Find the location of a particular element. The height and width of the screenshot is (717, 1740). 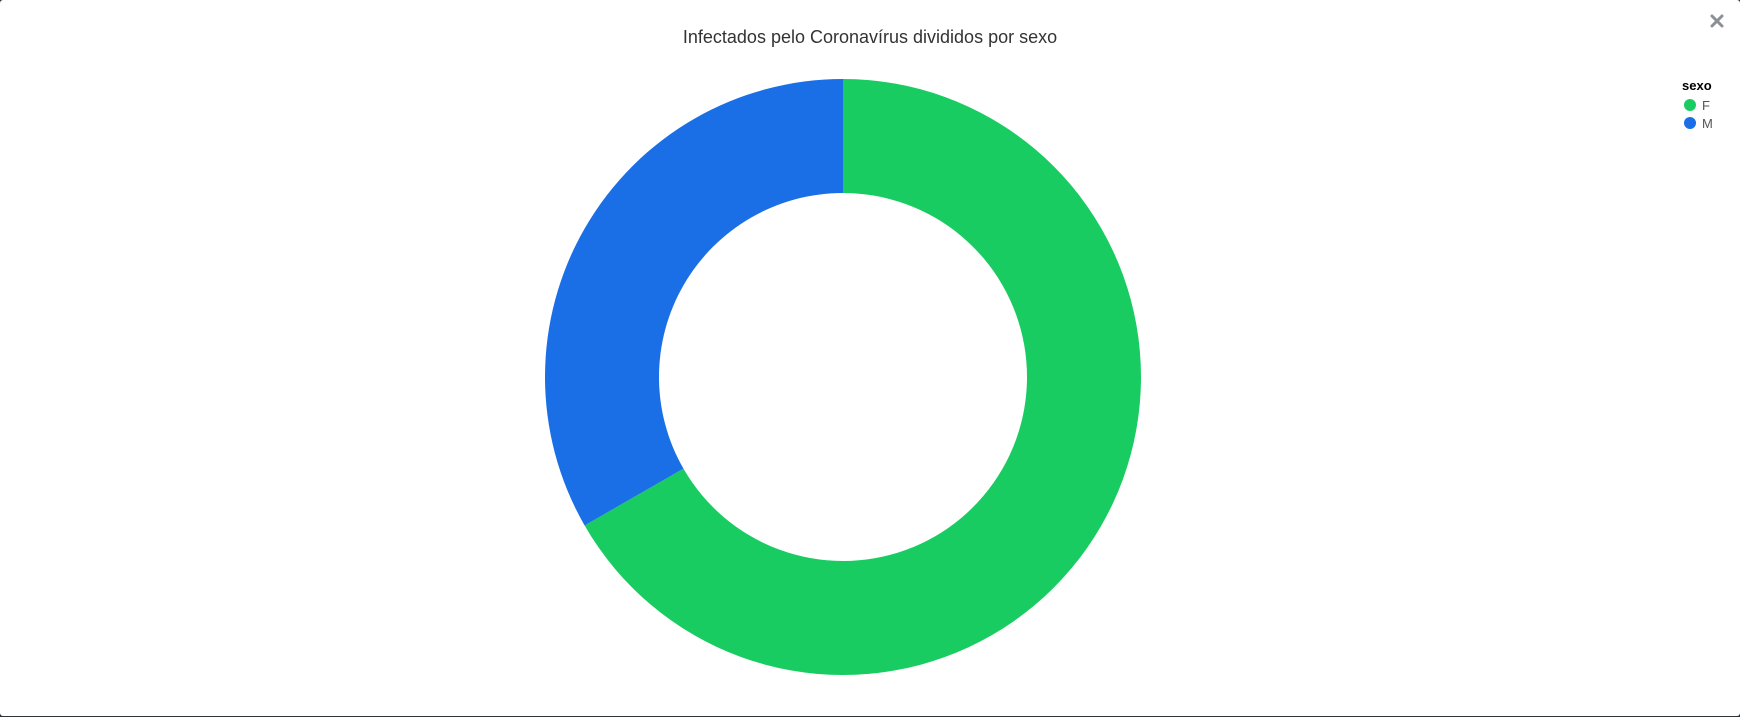

legend-title: sexo is located at coordinates (1697, 85).